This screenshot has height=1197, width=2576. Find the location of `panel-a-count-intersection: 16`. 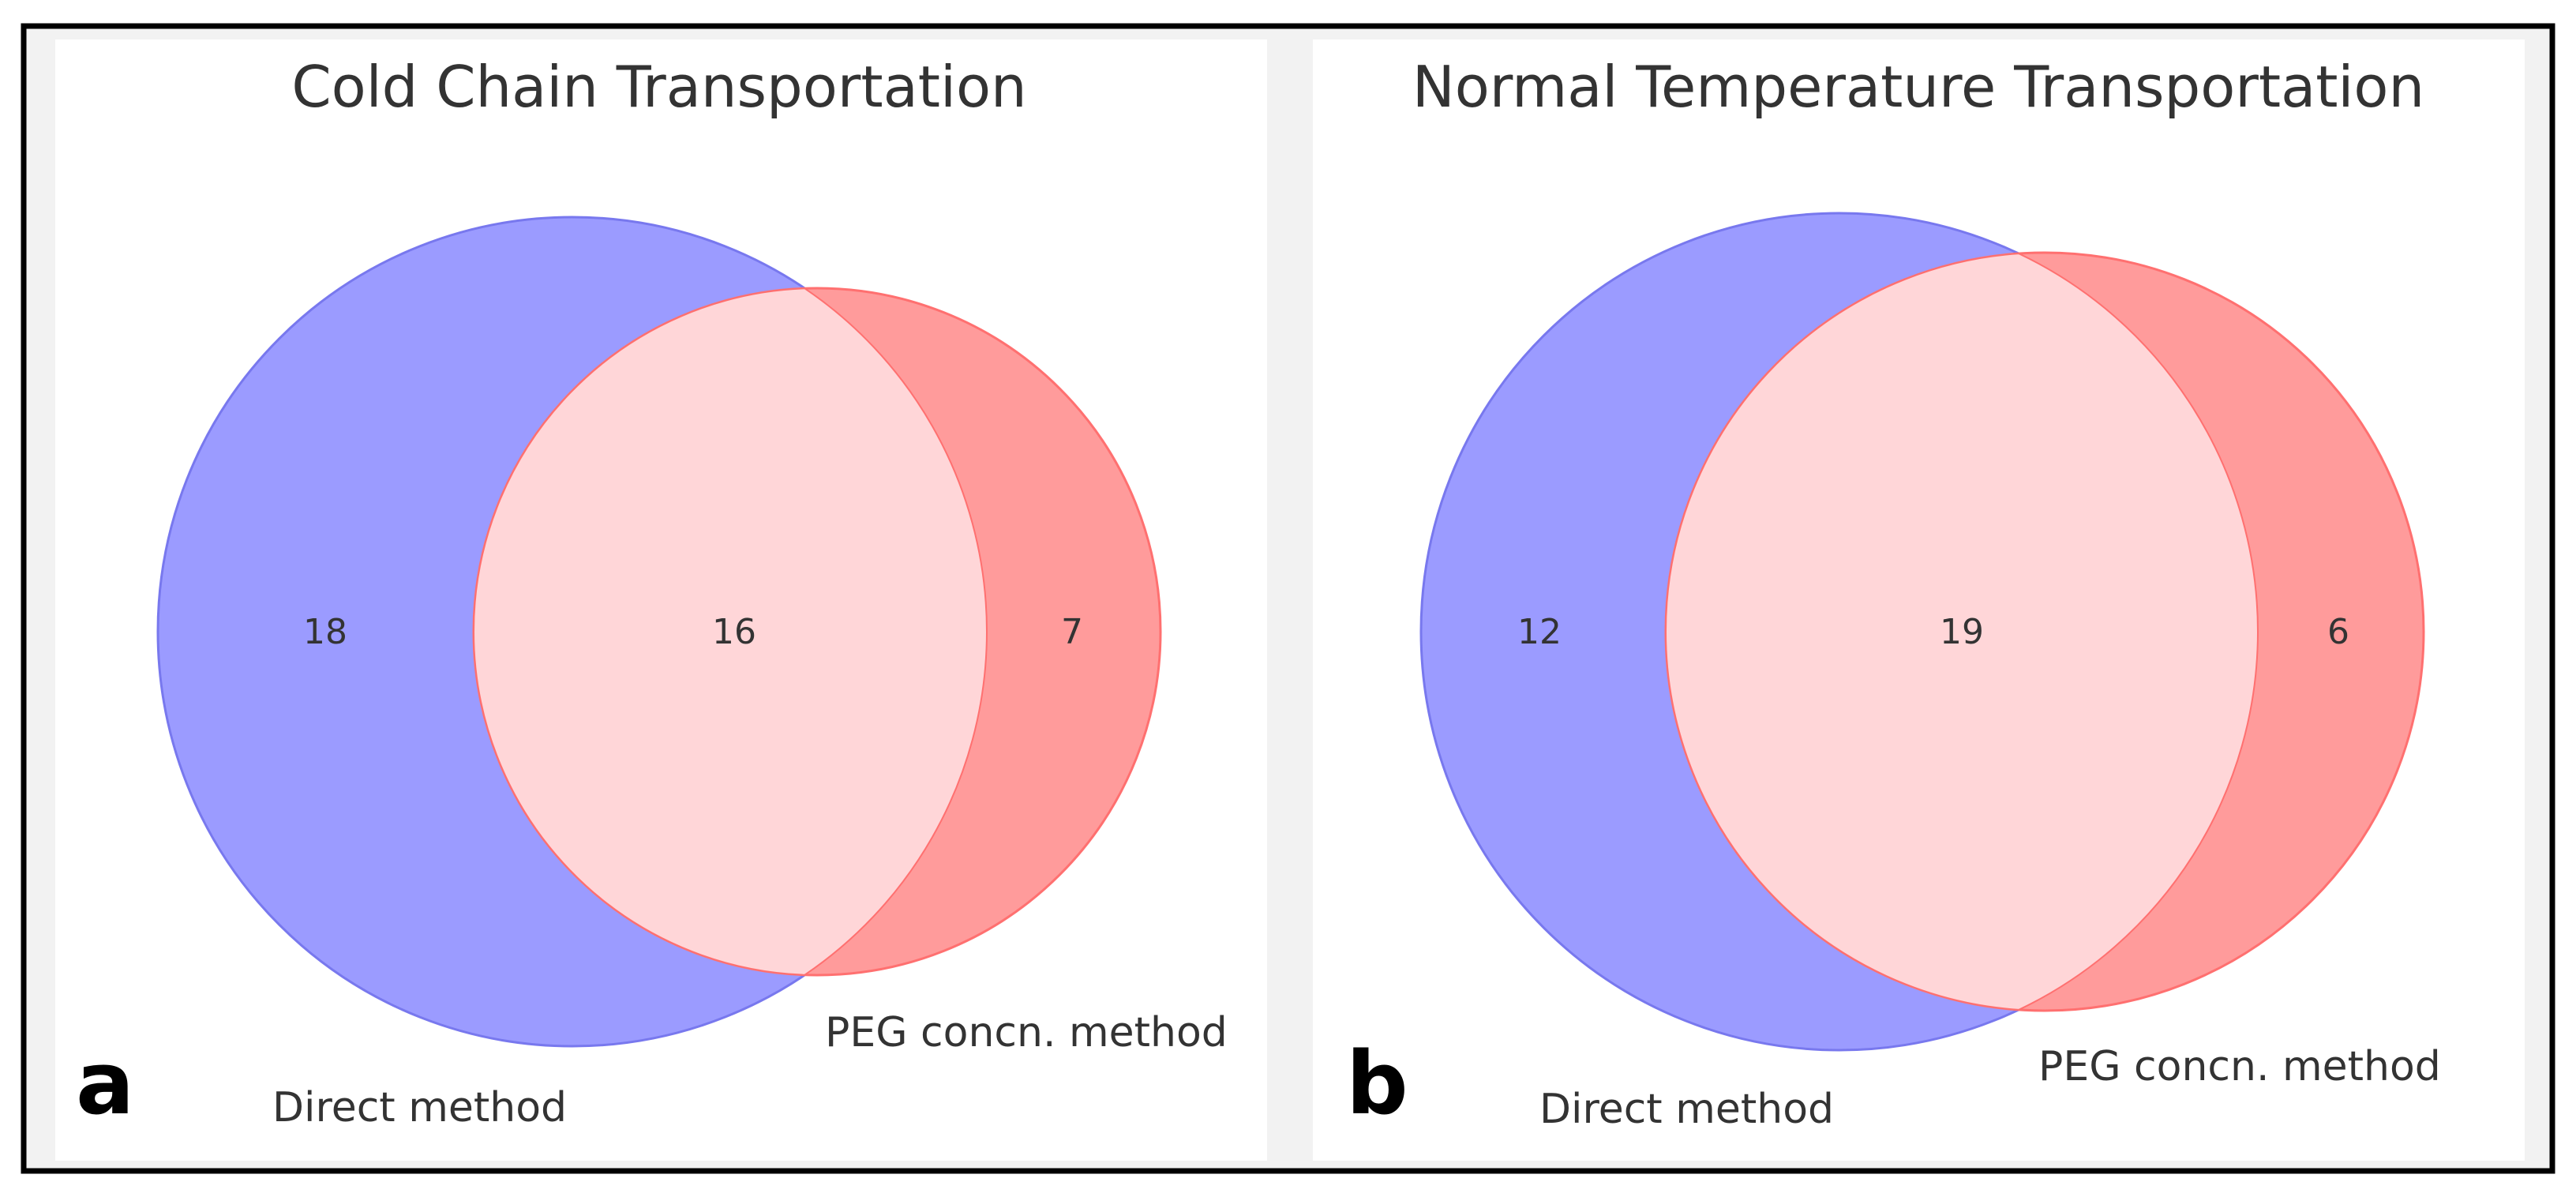

panel-a-count-intersection: 16 is located at coordinates (734, 632).